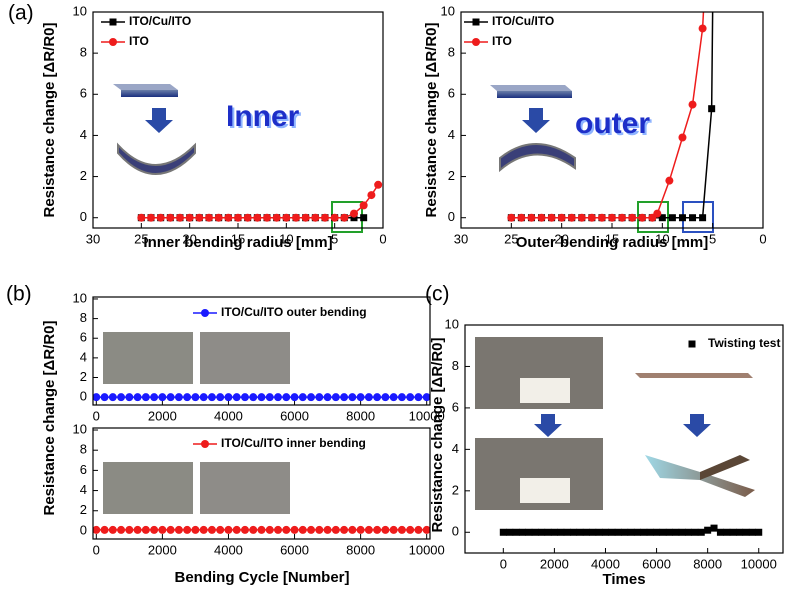 The image size is (787, 592). I want to click on y-tick-label: 6, so click(451, 93).